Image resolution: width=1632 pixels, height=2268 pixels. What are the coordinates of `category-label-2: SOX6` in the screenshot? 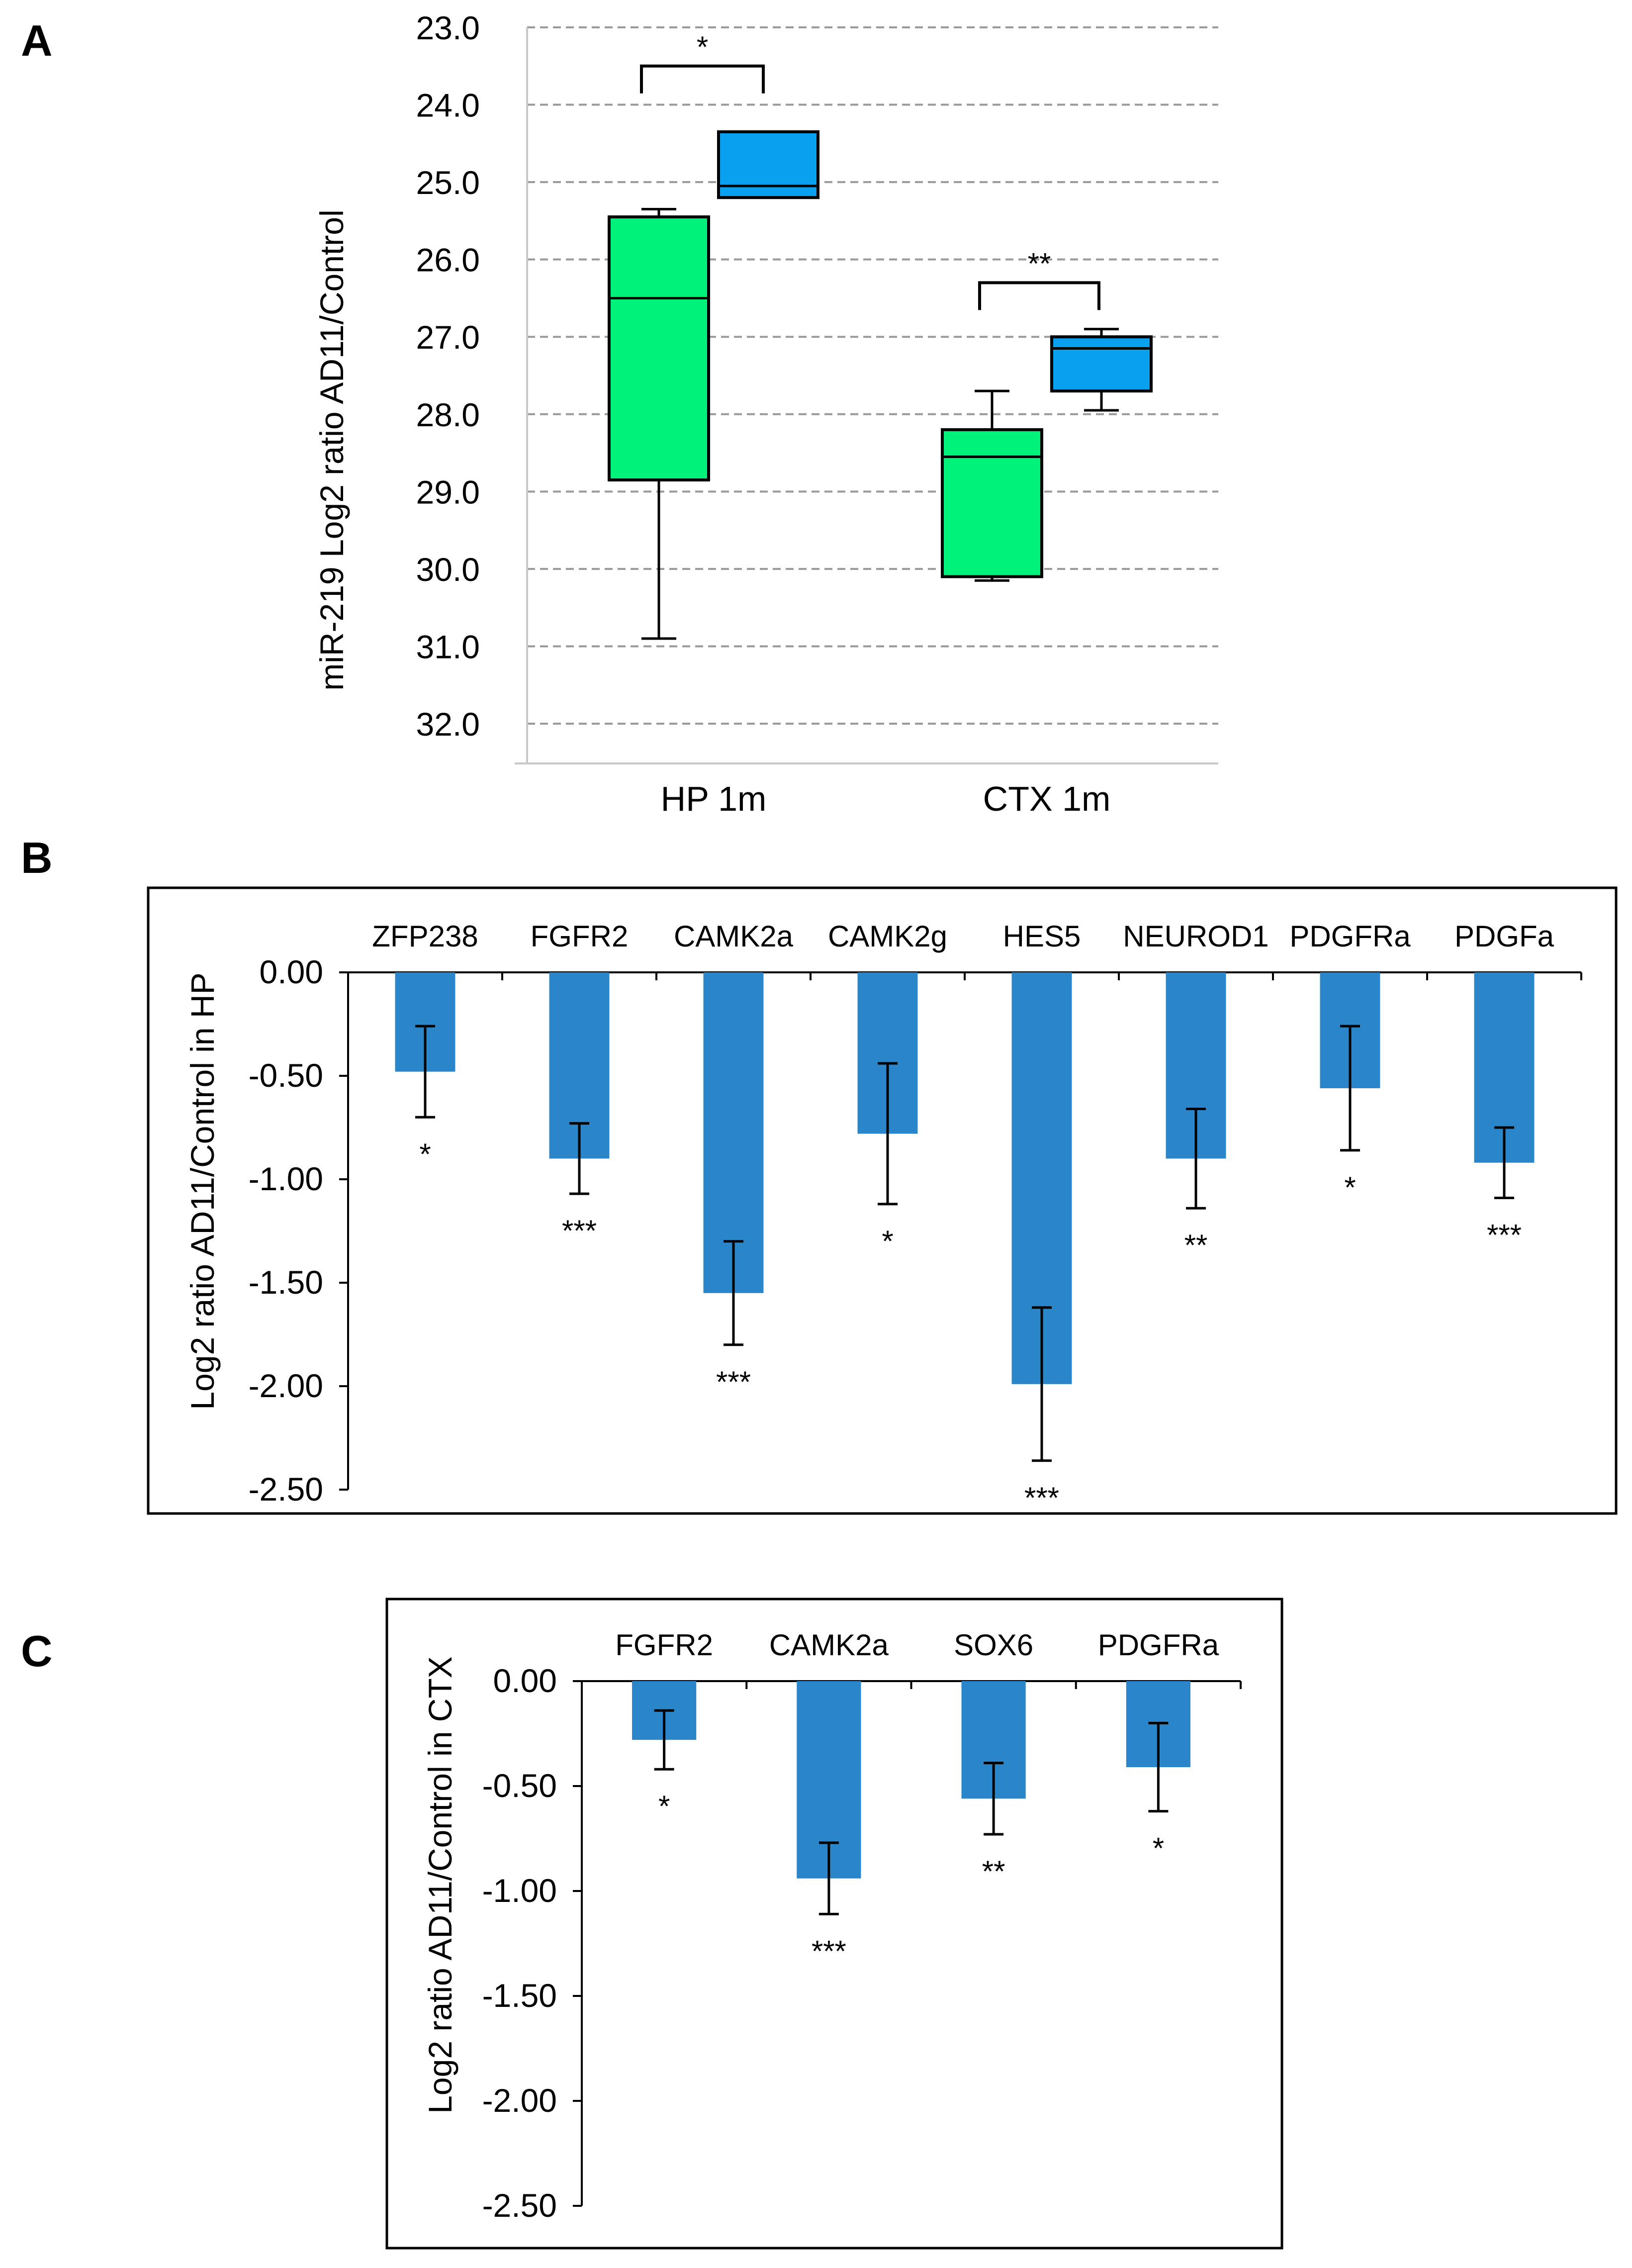 It's located at (994, 1645).